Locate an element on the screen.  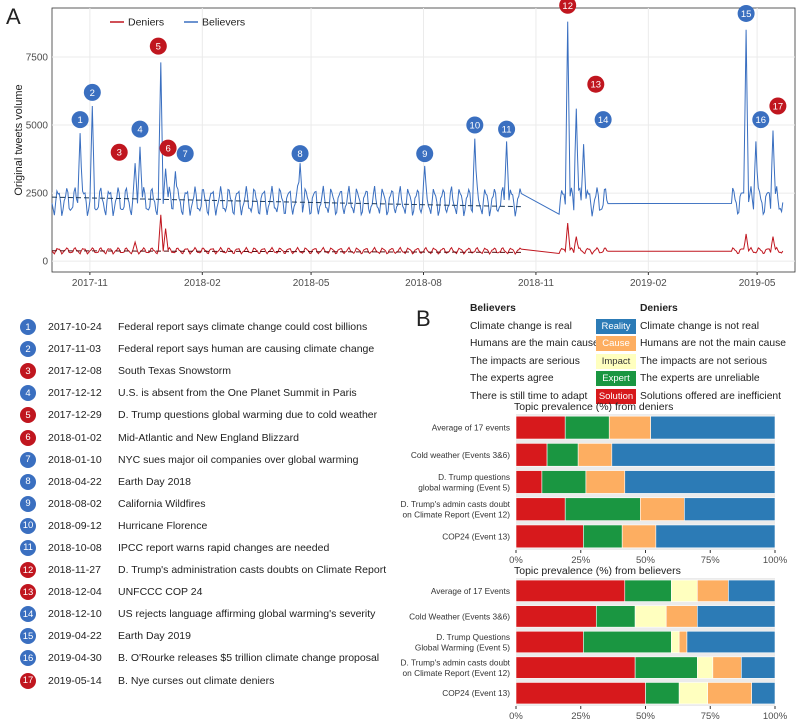
x-tick-label: 2018-05 is located at coordinates (311, 283).